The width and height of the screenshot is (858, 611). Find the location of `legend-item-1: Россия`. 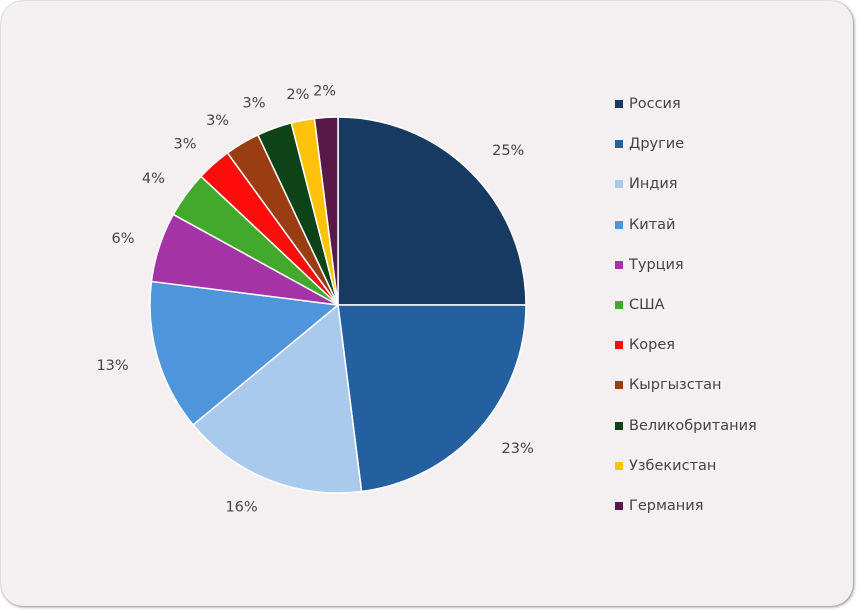

legend-item-1: Россия is located at coordinates (686, 114).